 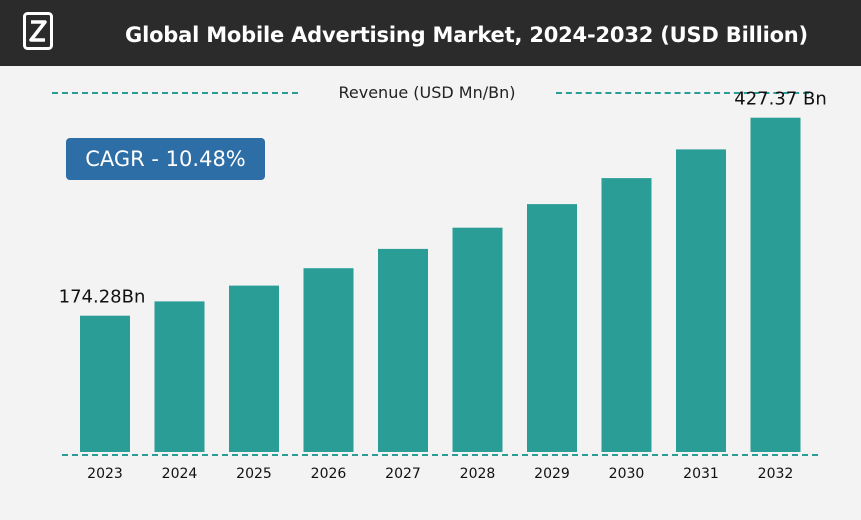 I want to click on data-label-2032: 427.37 Bn, so click(x=780, y=99).